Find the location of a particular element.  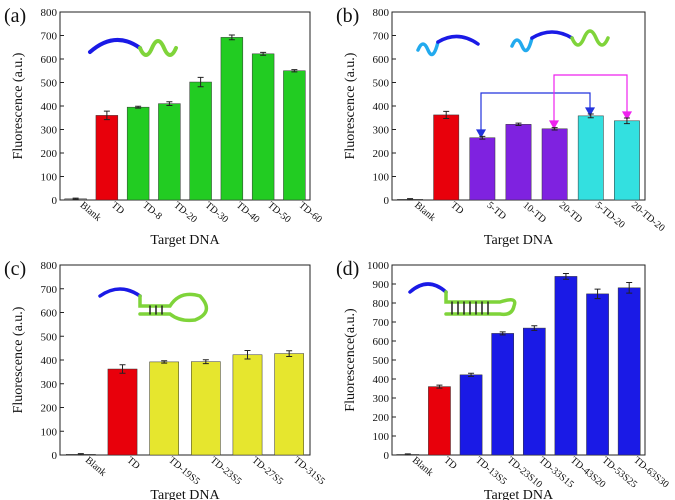

x-tick-label: TD-31S5 is located at coordinates (309, 471).